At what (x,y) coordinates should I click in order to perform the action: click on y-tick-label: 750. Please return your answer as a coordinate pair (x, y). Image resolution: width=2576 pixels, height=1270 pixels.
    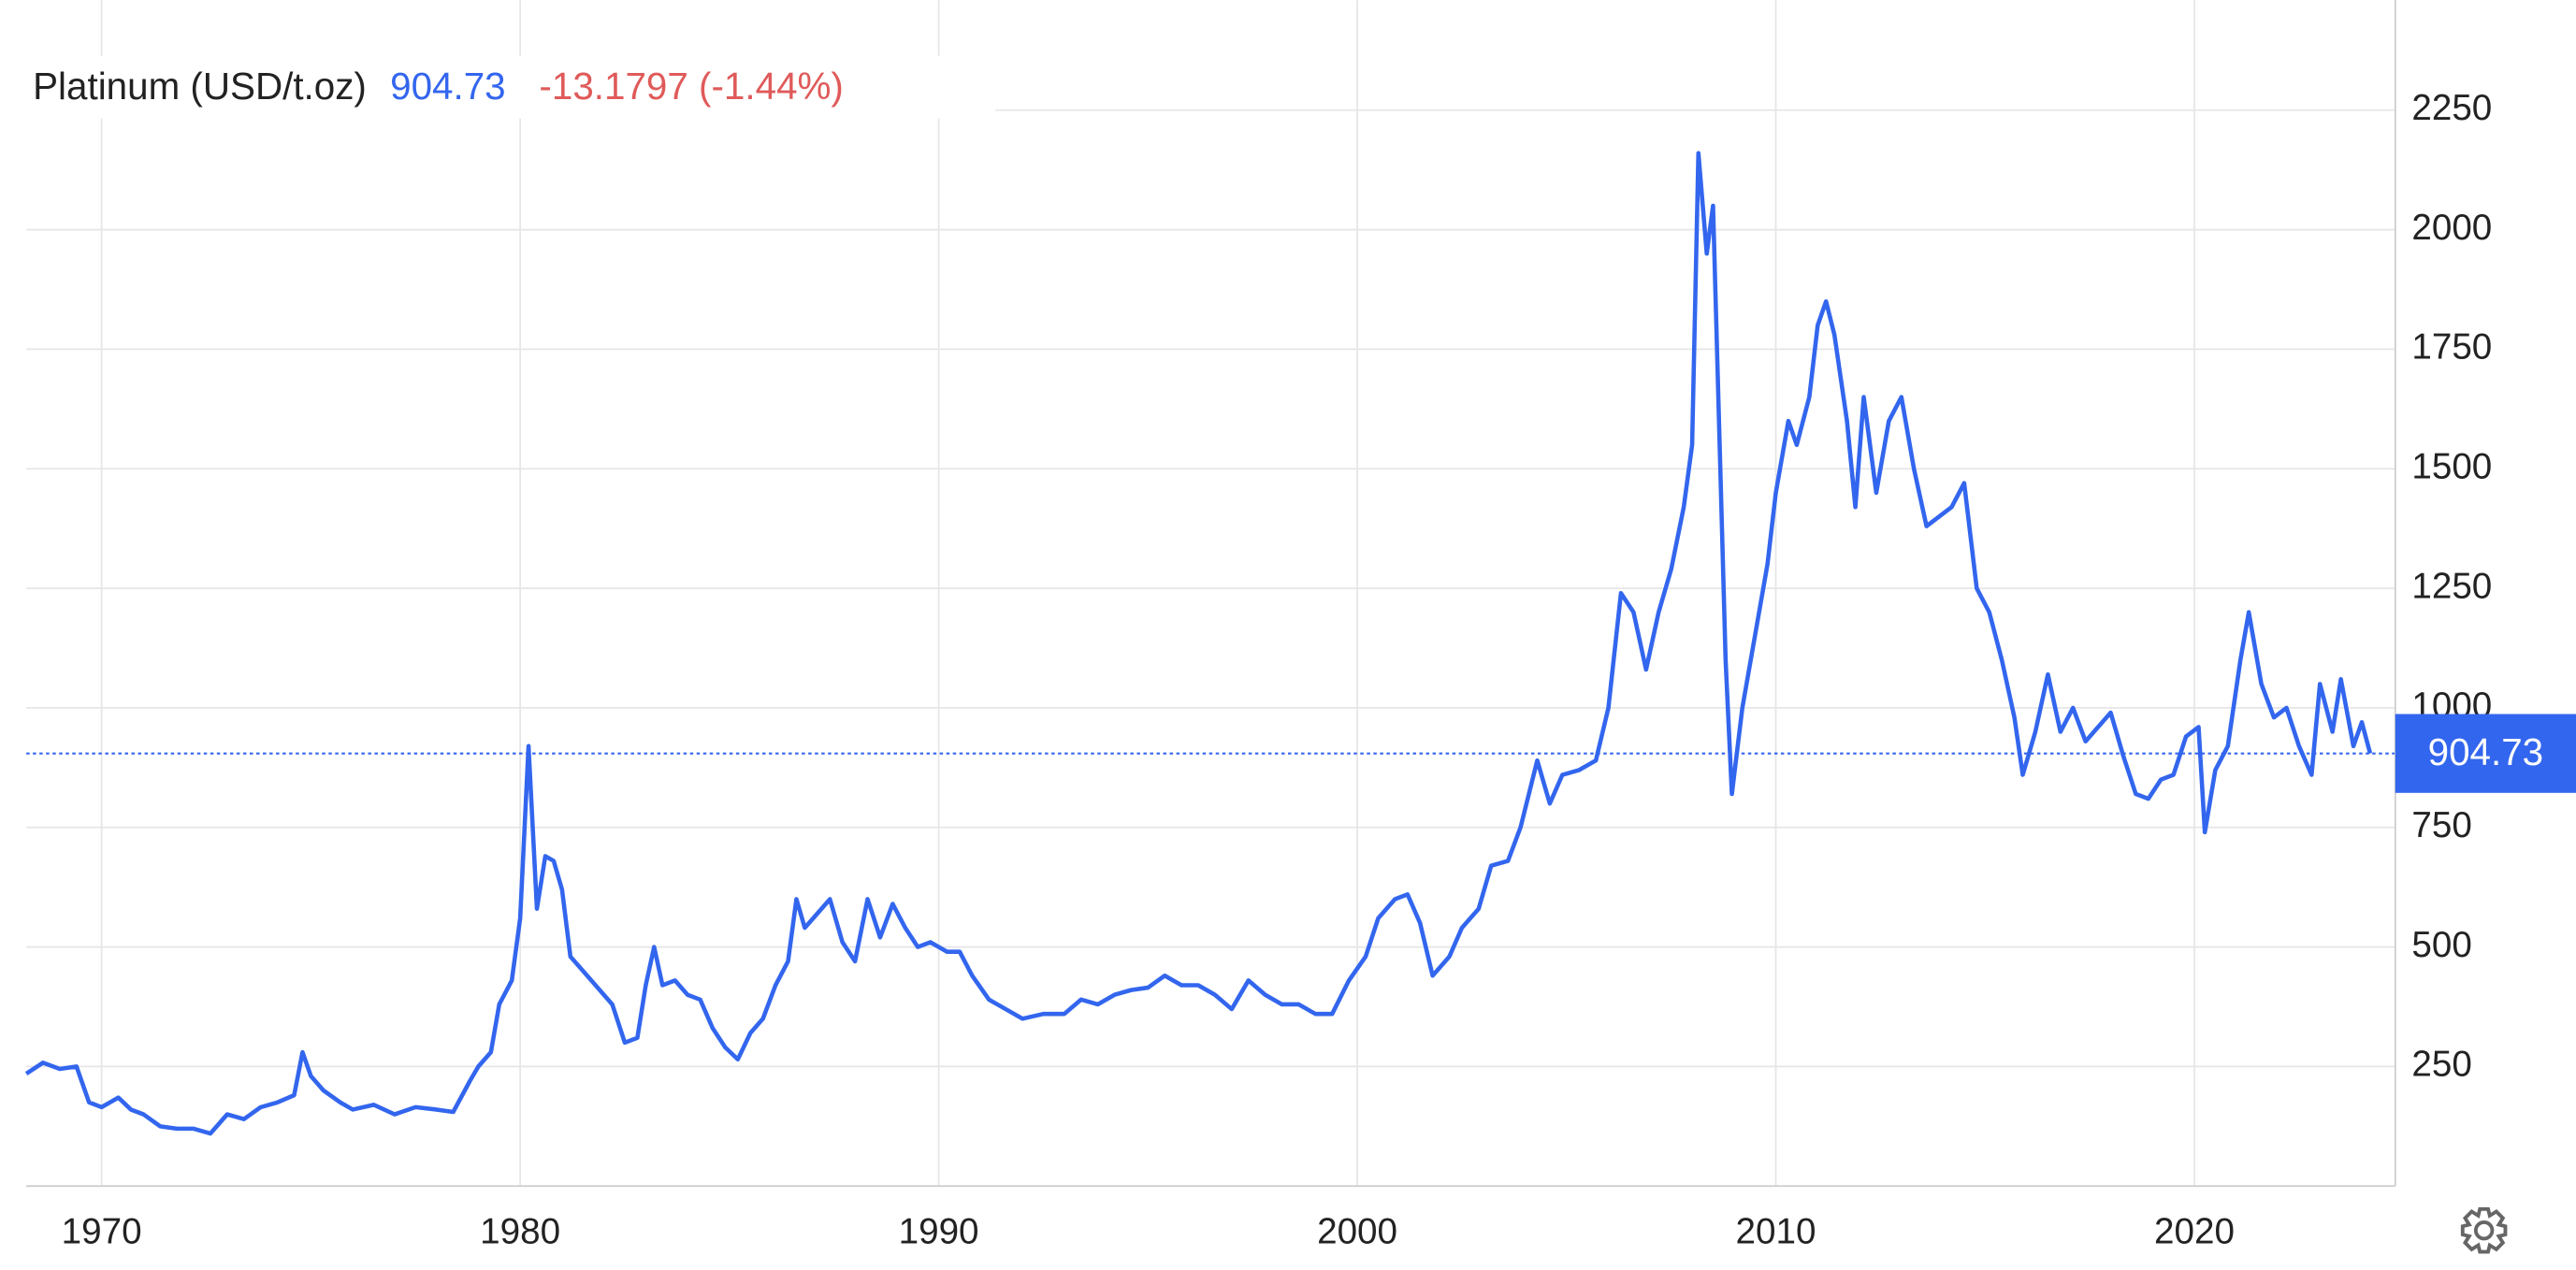
    Looking at the image, I should click on (2441, 825).